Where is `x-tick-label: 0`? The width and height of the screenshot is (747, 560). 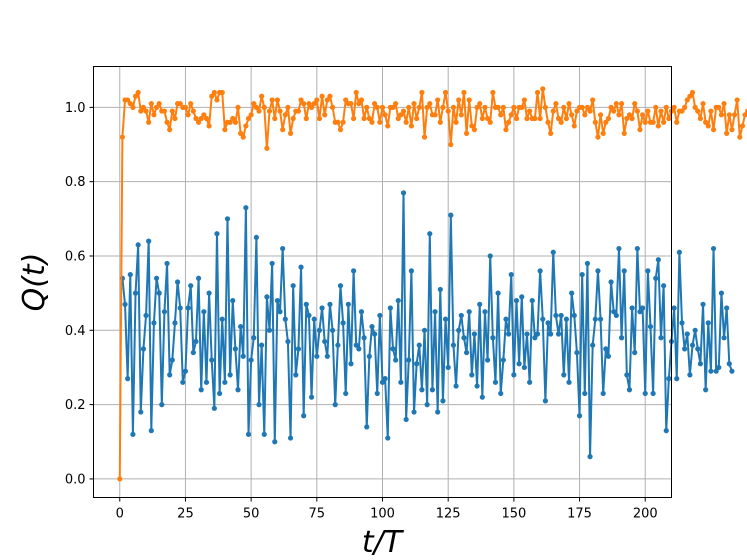
x-tick-label: 0 is located at coordinates (120, 514).